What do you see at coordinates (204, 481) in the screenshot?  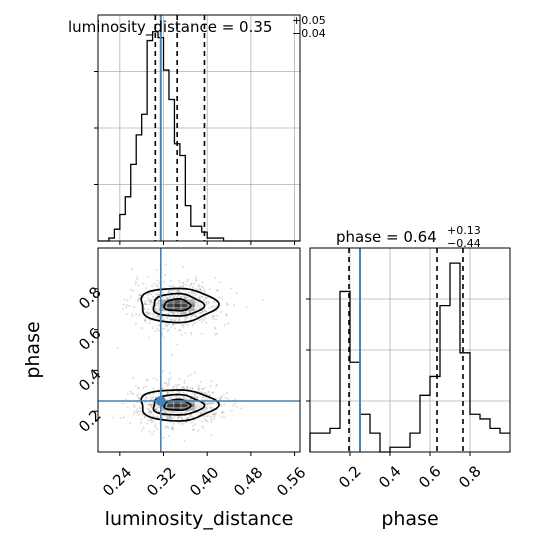 I see `x-tick-label: 0.40` at bounding box center [204, 481].